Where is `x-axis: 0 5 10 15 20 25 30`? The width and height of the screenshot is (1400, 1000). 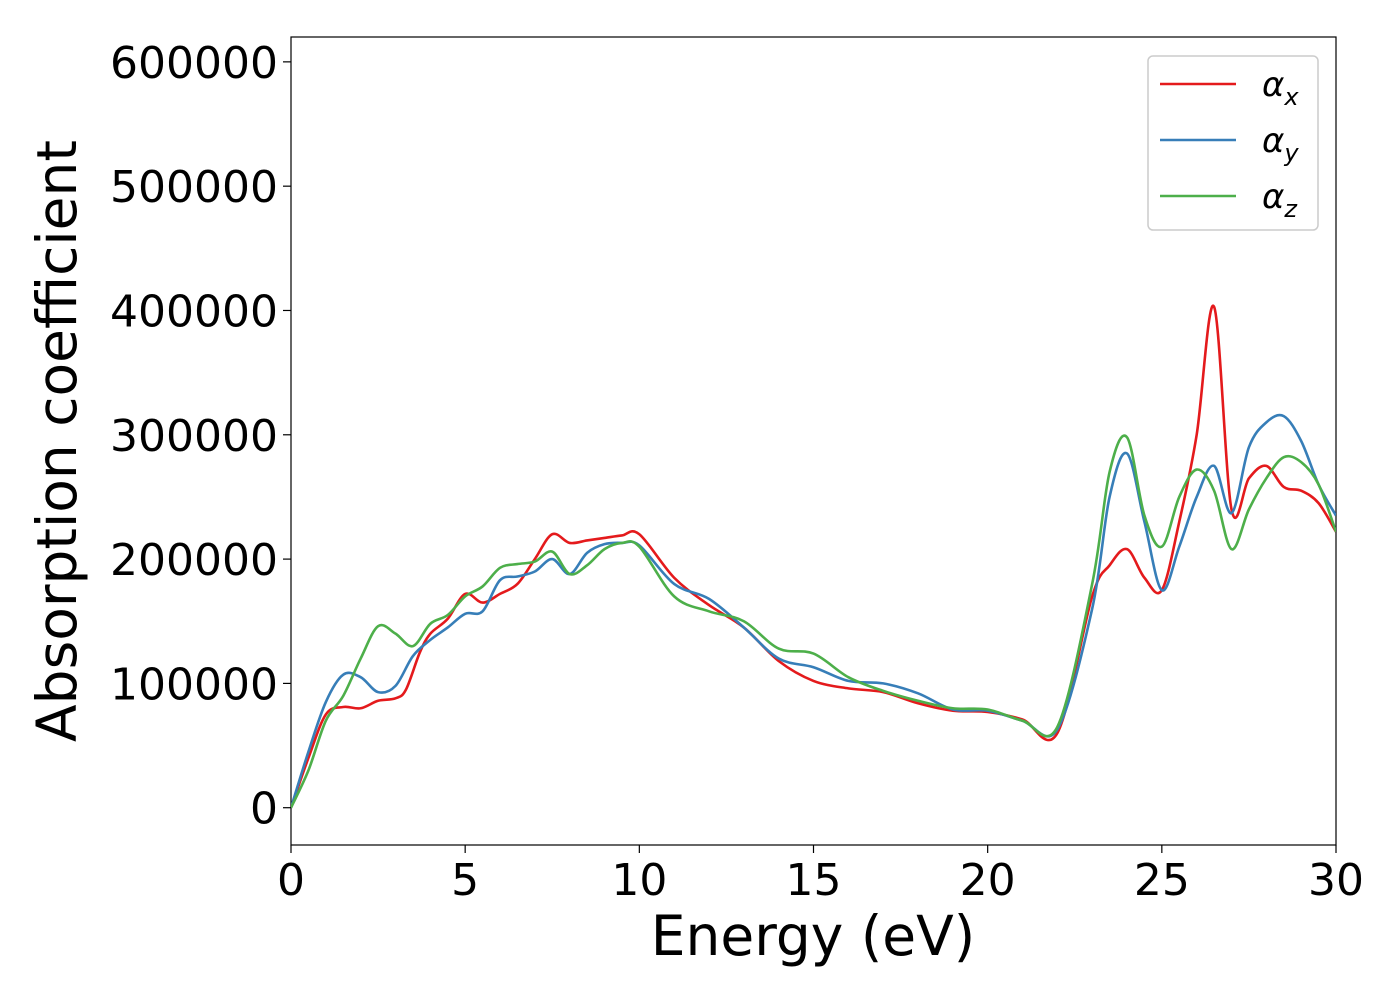 x-axis: 0 5 10 15 20 25 30 is located at coordinates (820, 875).